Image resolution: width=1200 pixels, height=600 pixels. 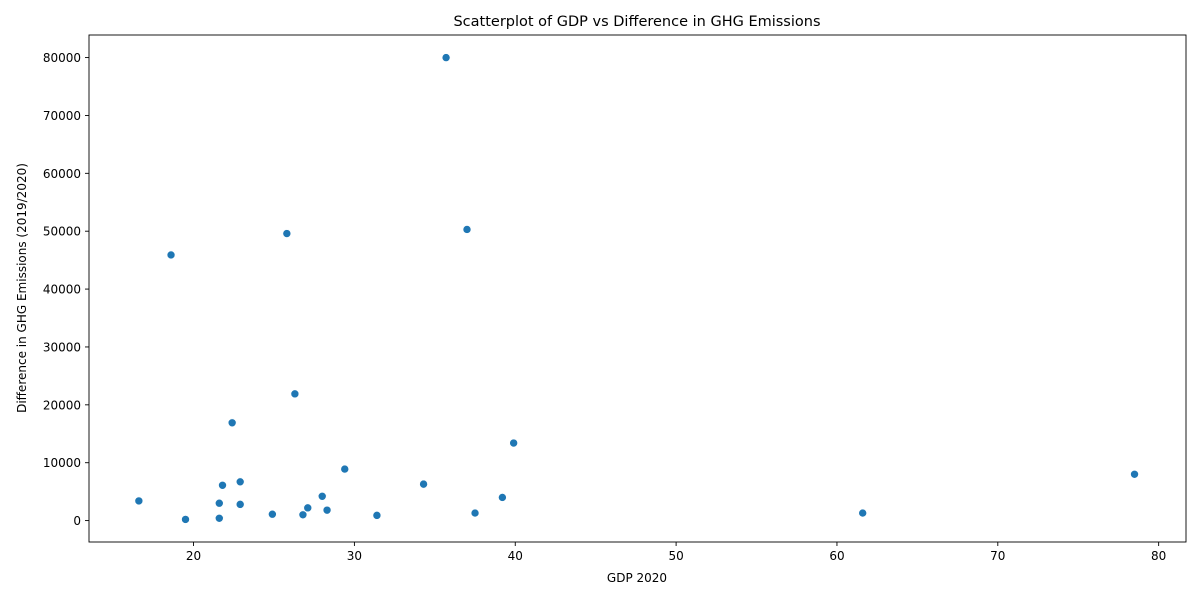 I want to click on y-tick-label: 50000, so click(x=62, y=232).